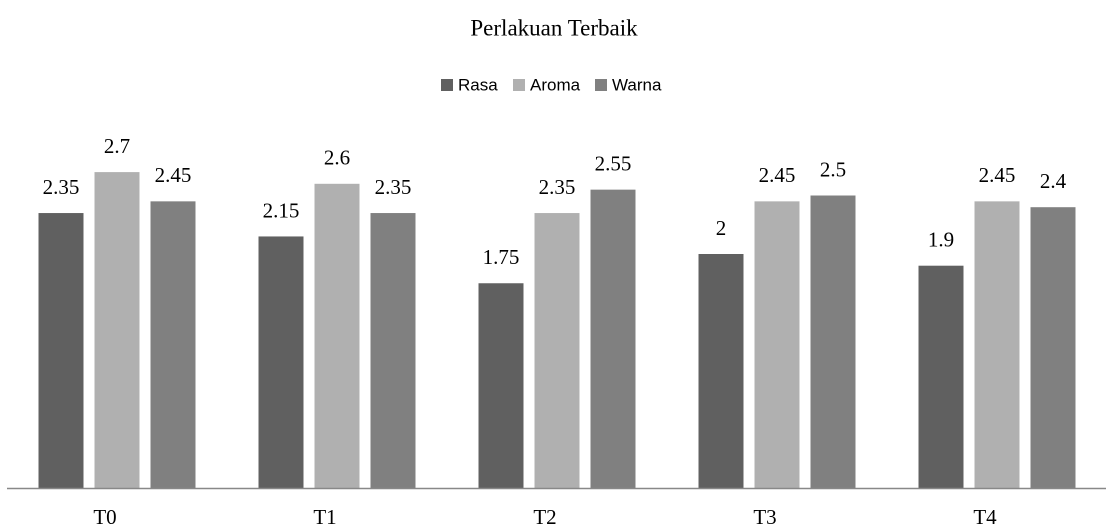 This screenshot has height=532, width=1108. Describe the element at coordinates (544, 517) in the screenshot. I see `x-tick-label: T2` at that location.